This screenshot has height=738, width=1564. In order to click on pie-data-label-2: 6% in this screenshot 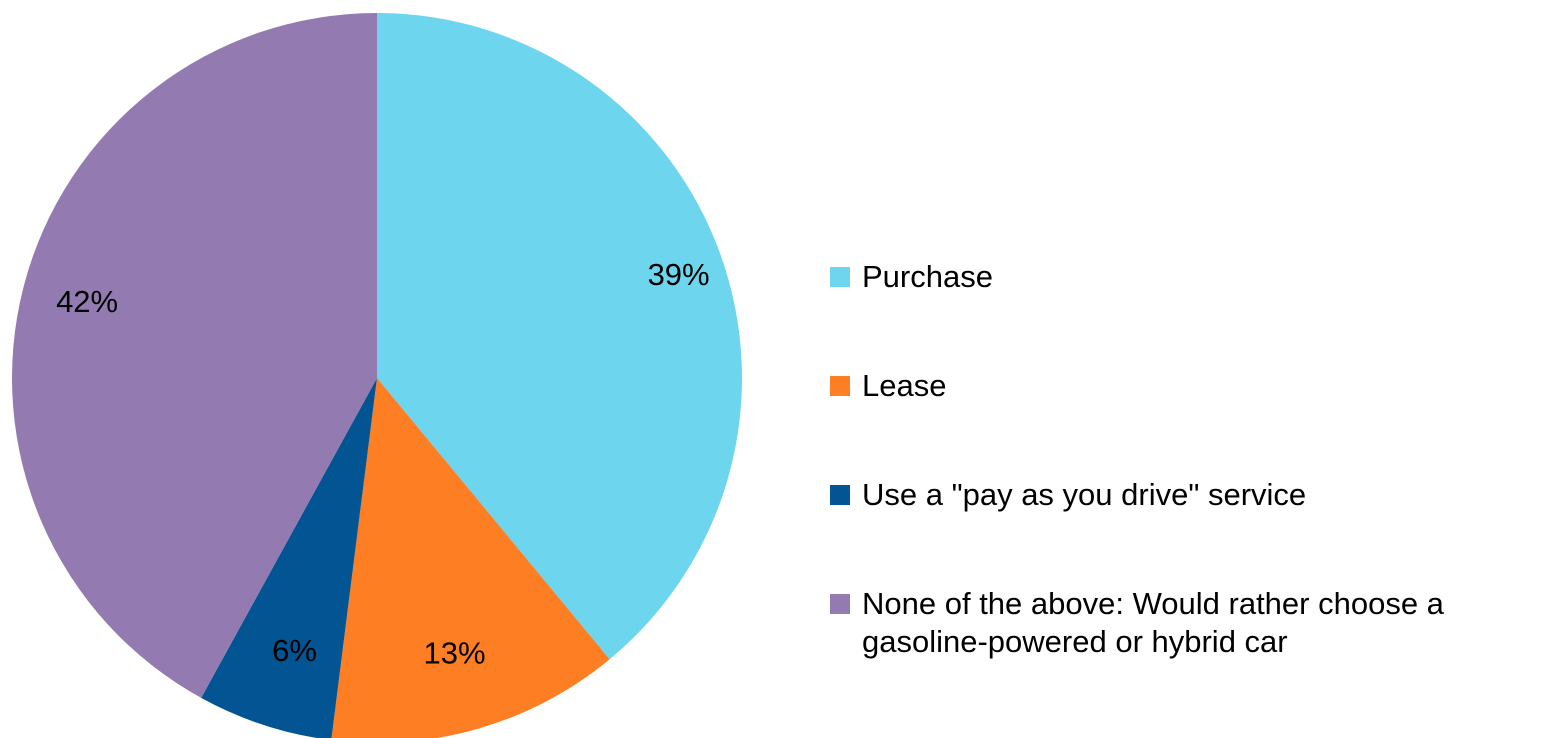, I will do `click(294, 650)`.